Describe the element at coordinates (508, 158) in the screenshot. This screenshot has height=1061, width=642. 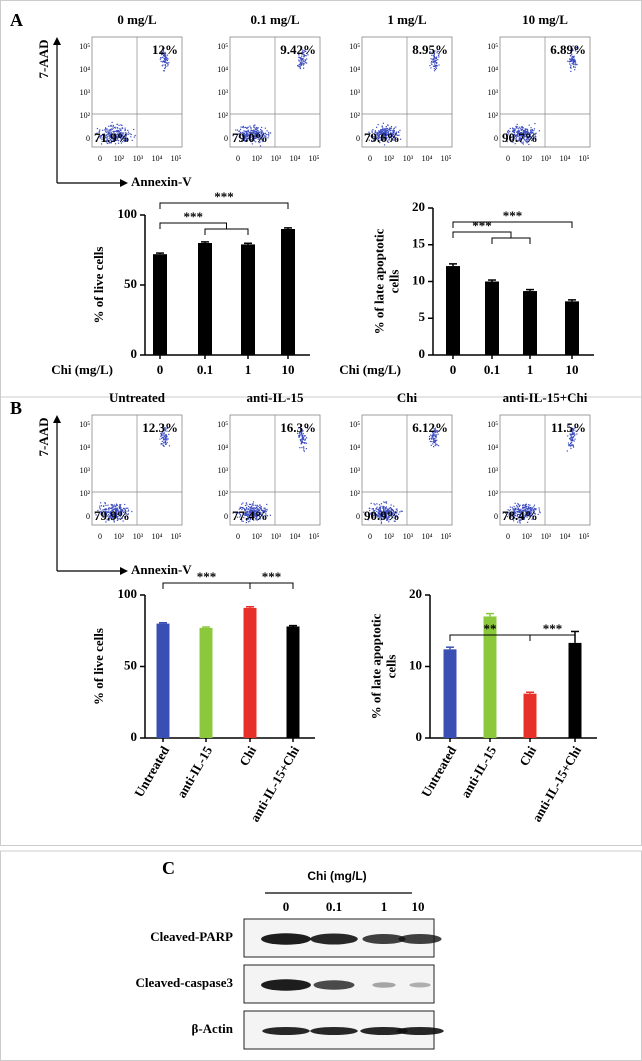
I see `x-tick-label: 0` at that location.